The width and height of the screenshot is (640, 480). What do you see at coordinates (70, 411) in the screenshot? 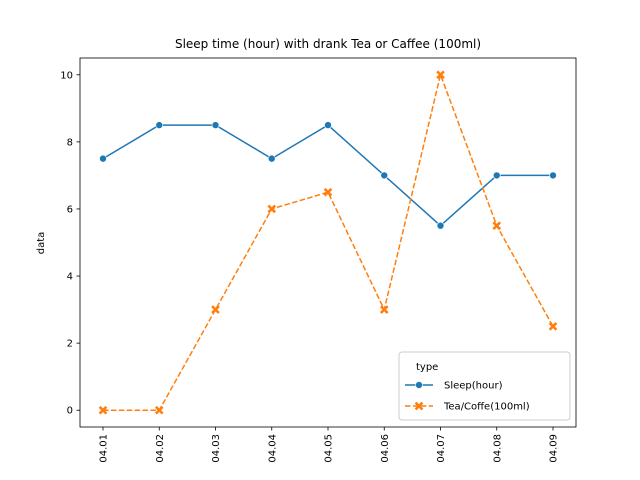
I see `y-tick-label: 0` at bounding box center [70, 411].